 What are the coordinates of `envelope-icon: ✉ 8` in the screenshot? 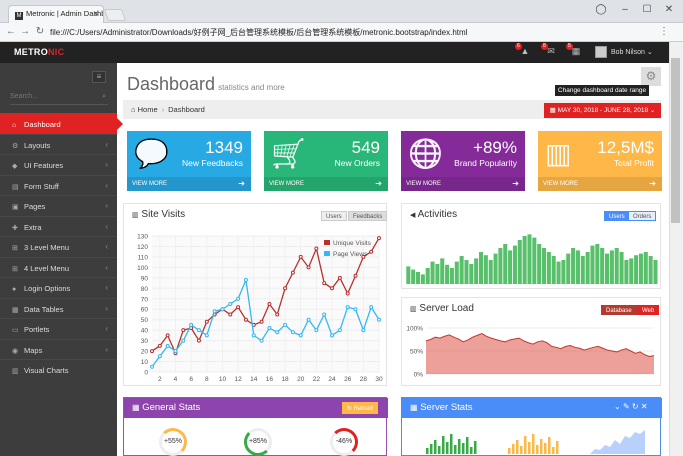 It's located at (548, 49).